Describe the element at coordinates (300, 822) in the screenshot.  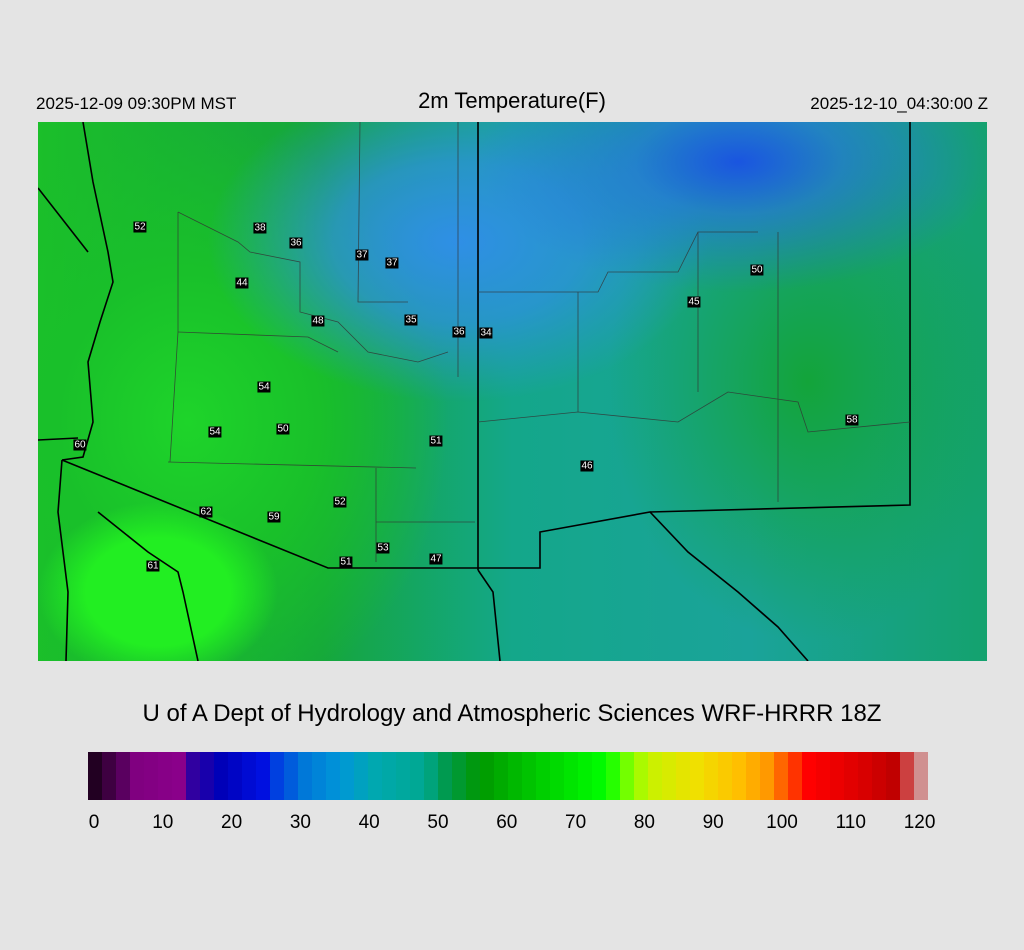
I see `colorbar-tick-label: 30` at that location.